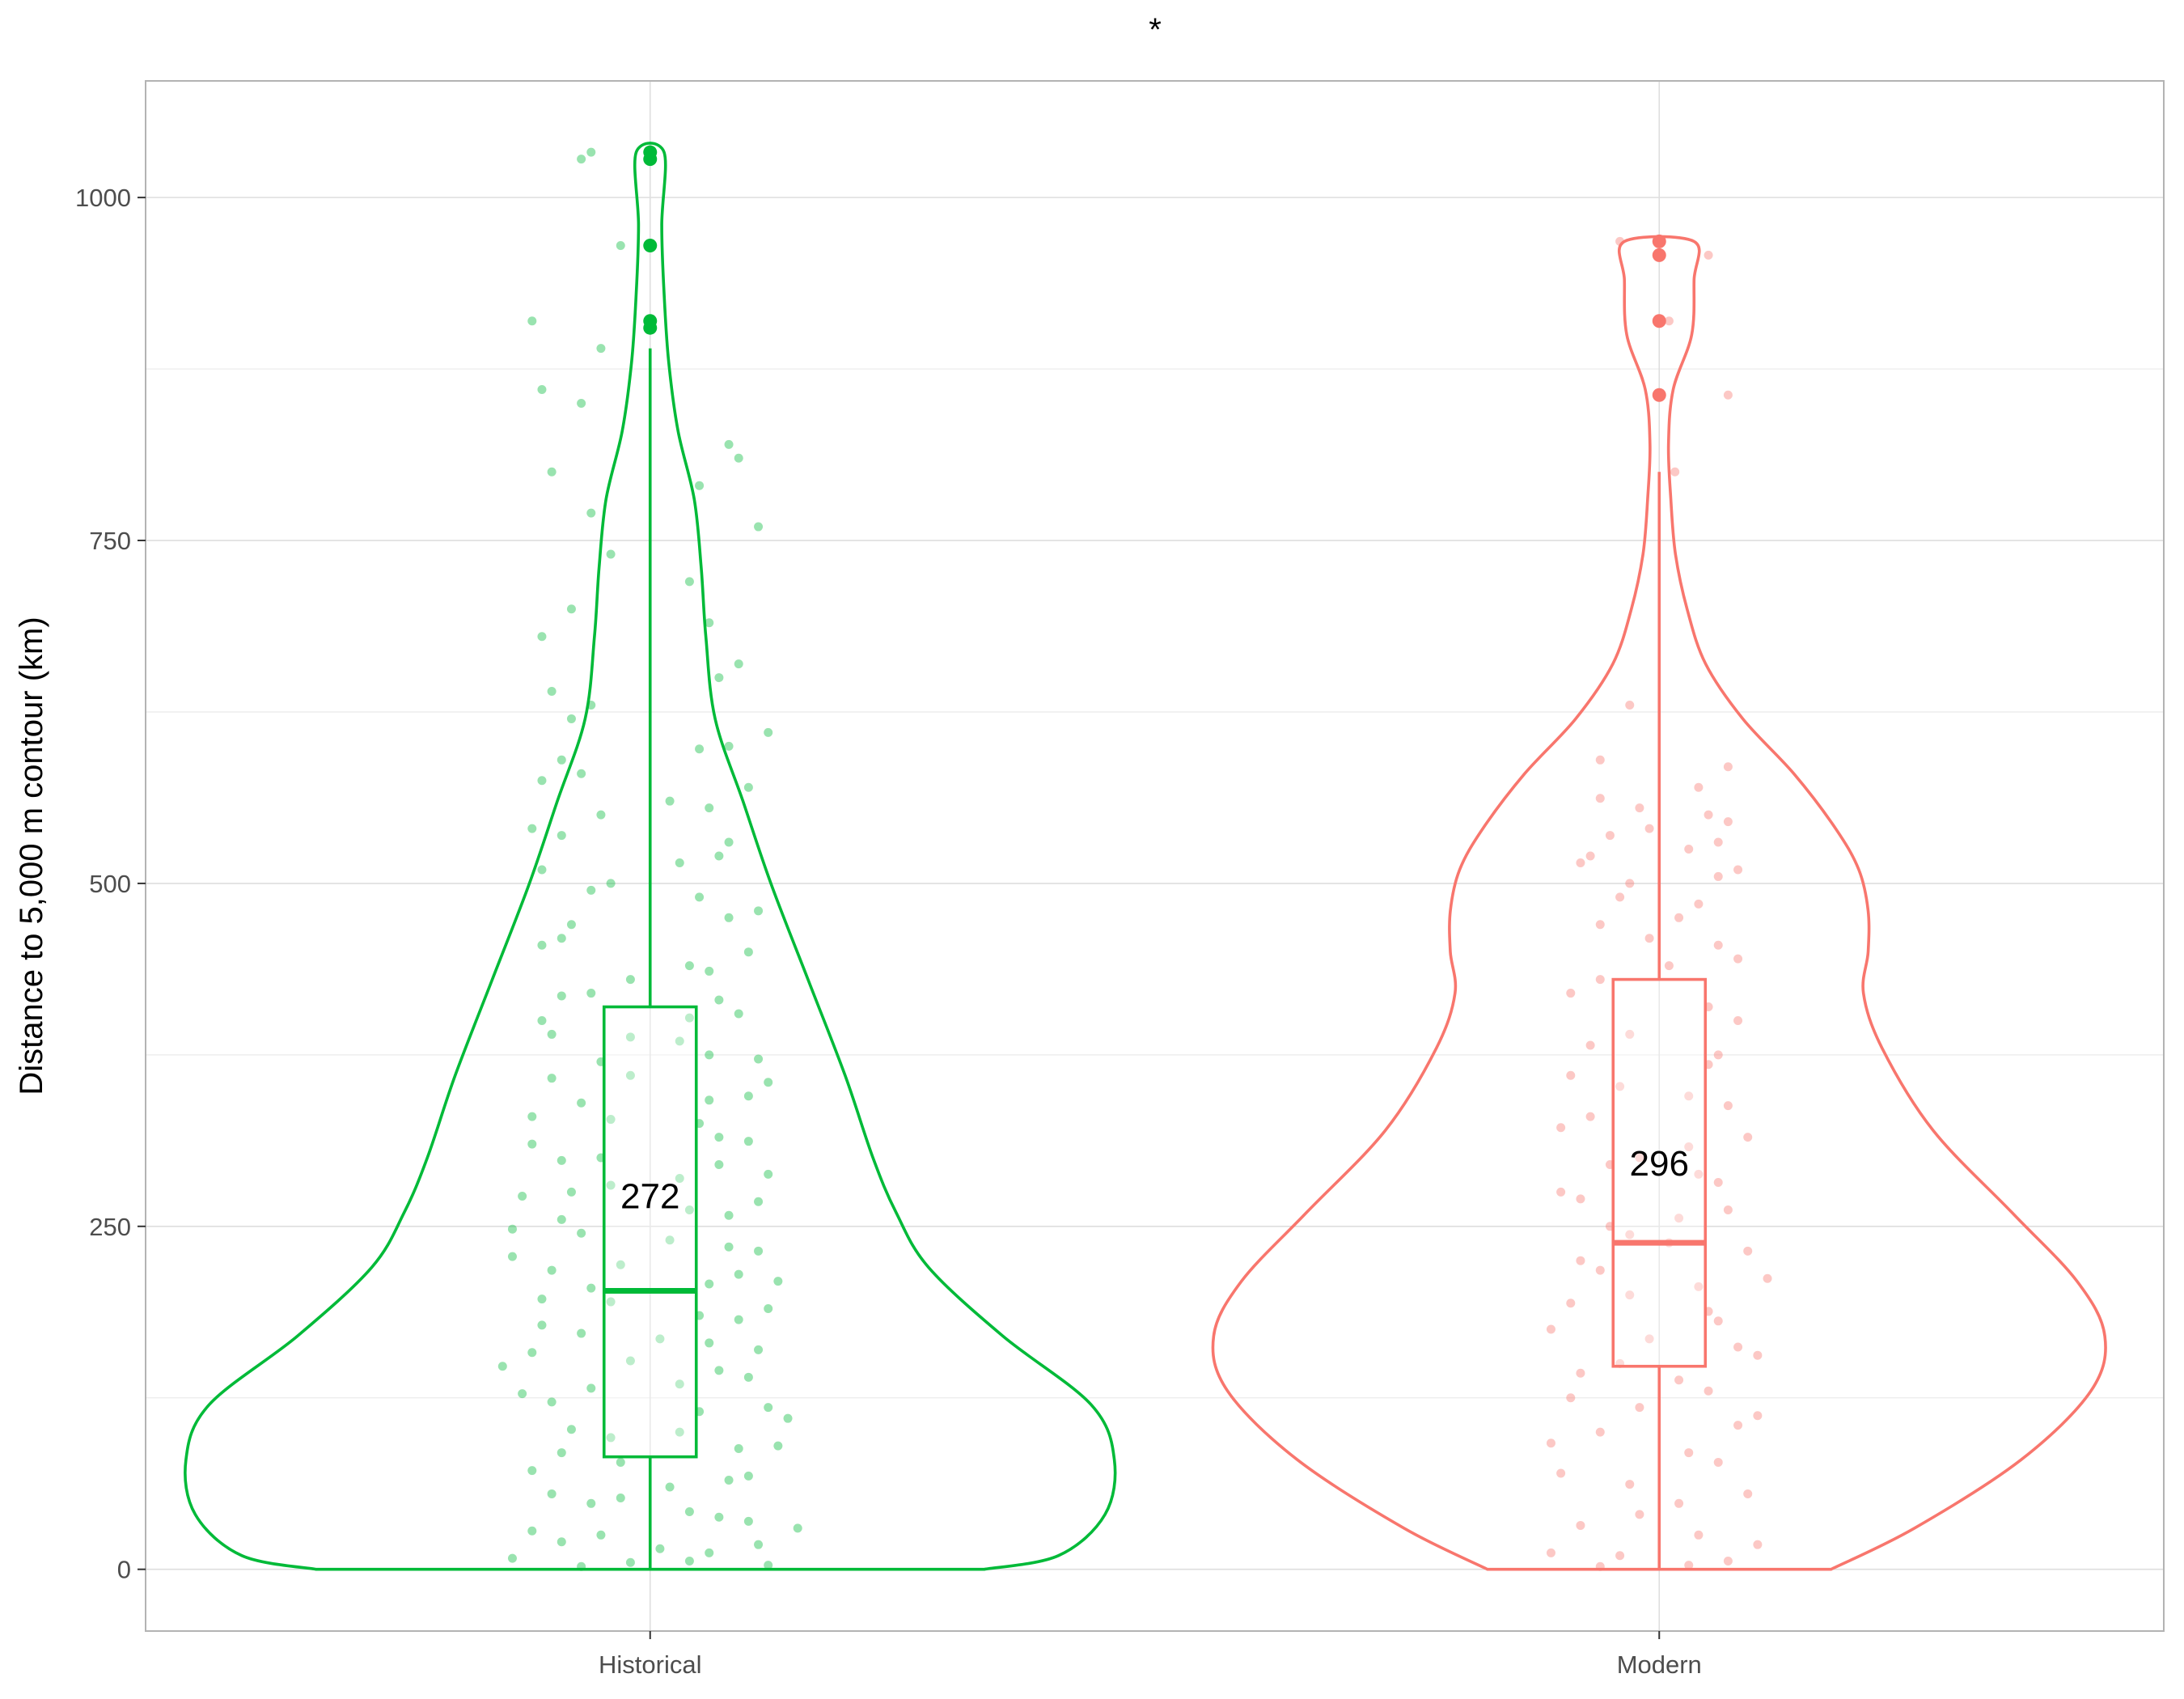 Image resolution: width=2184 pixels, height=1699 pixels. What do you see at coordinates (650, 1232) in the screenshot?
I see `box-iqr` at bounding box center [650, 1232].